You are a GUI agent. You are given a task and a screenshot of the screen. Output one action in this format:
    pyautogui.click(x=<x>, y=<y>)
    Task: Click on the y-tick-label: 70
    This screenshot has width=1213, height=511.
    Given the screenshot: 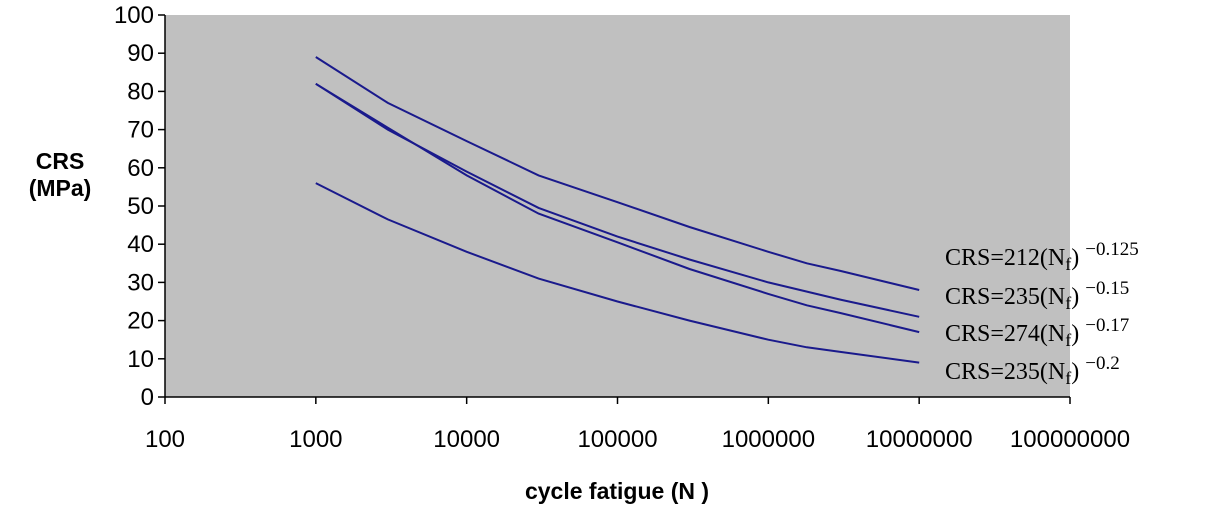 What is the action you would take?
    pyautogui.click(x=140, y=130)
    